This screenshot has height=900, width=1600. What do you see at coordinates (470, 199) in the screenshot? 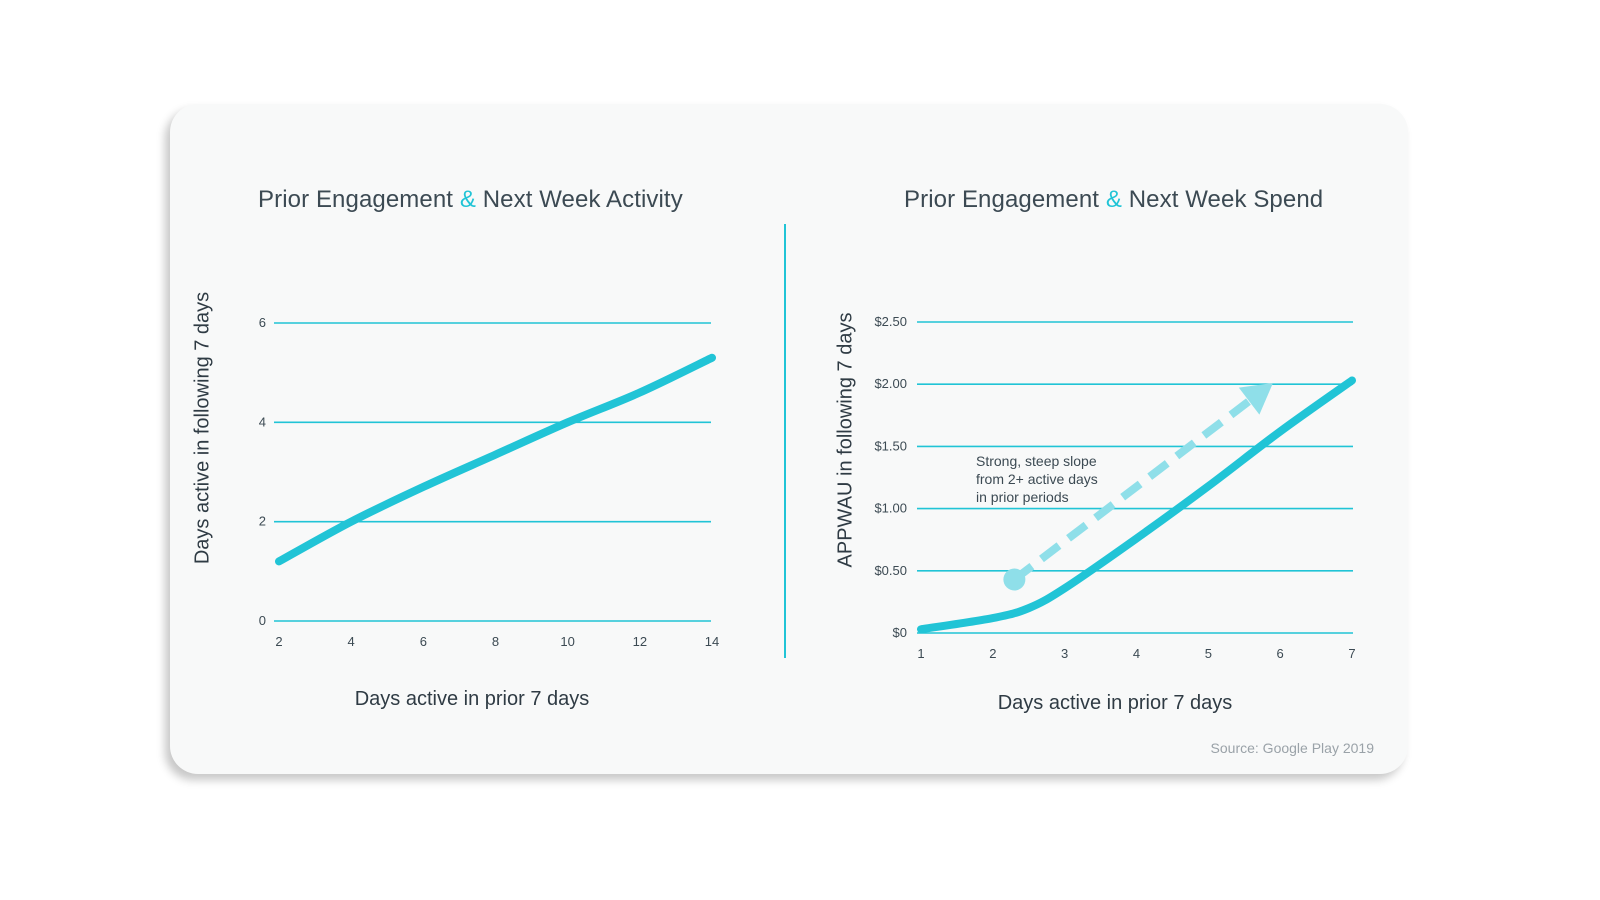
I see `left-chart-title: Prior Engagement & Next Week Activity` at bounding box center [470, 199].